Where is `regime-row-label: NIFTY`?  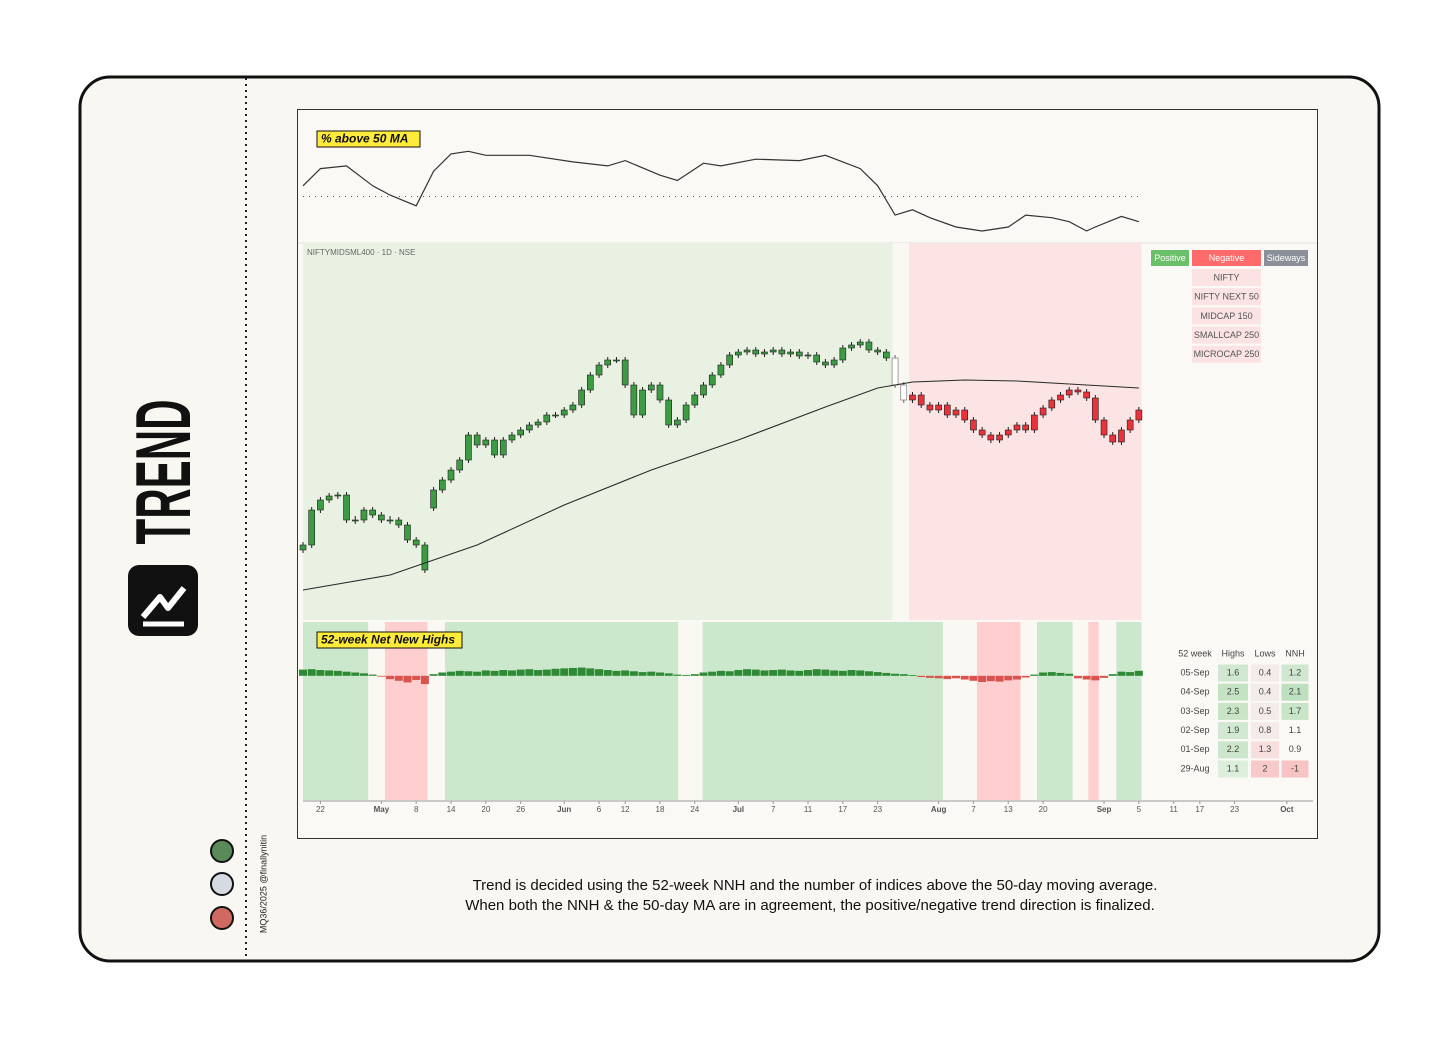 regime-row-label: NIFTY is located at coordinates (1227, 277).